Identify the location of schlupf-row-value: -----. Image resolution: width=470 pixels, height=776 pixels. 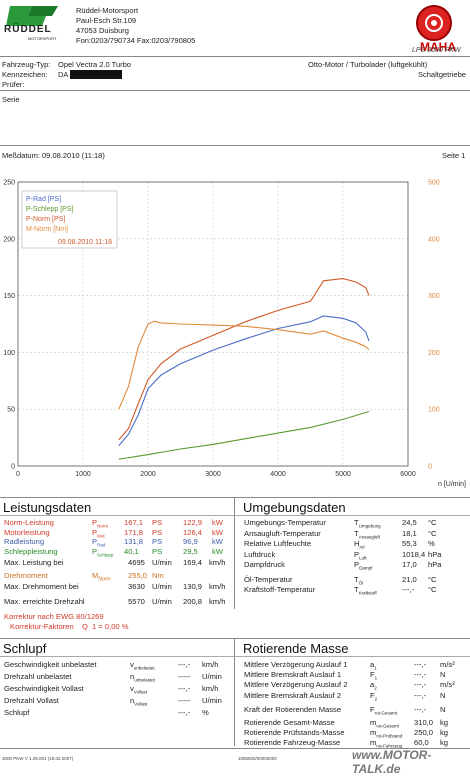
(184, 676).